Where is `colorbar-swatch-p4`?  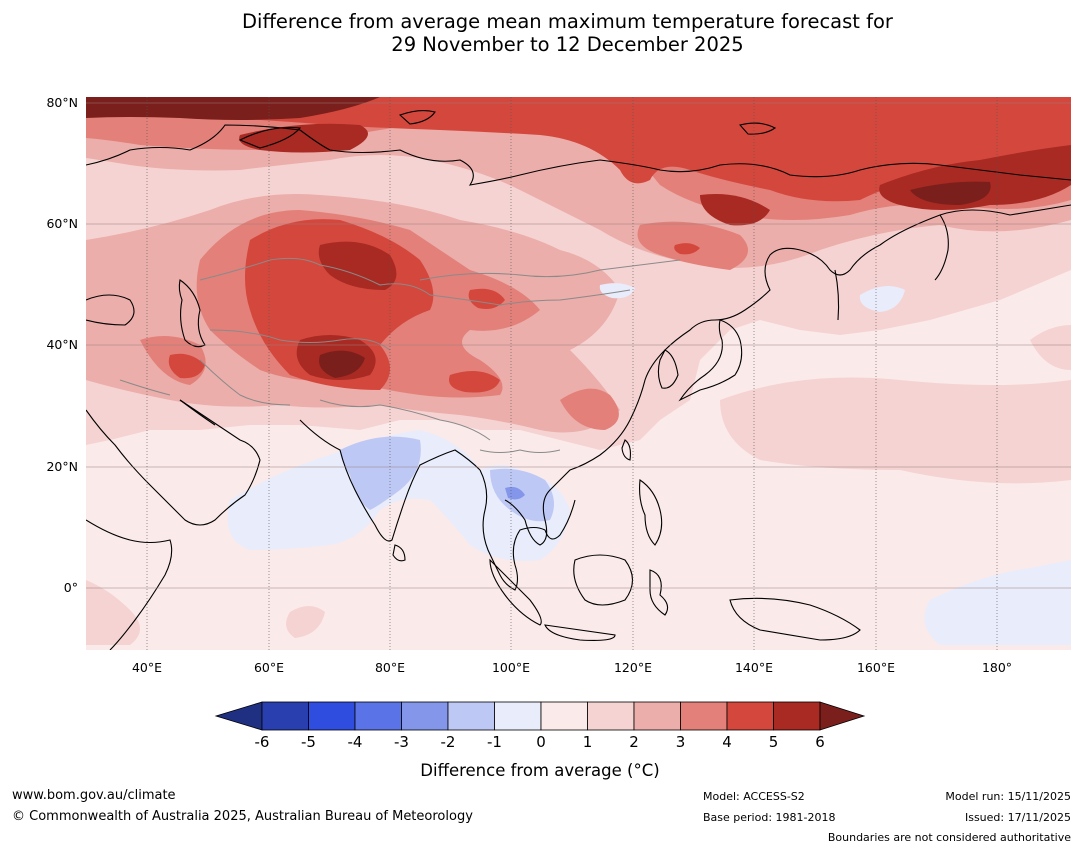
colorbar-swatch-p4 is located at coordinates (750, 716).